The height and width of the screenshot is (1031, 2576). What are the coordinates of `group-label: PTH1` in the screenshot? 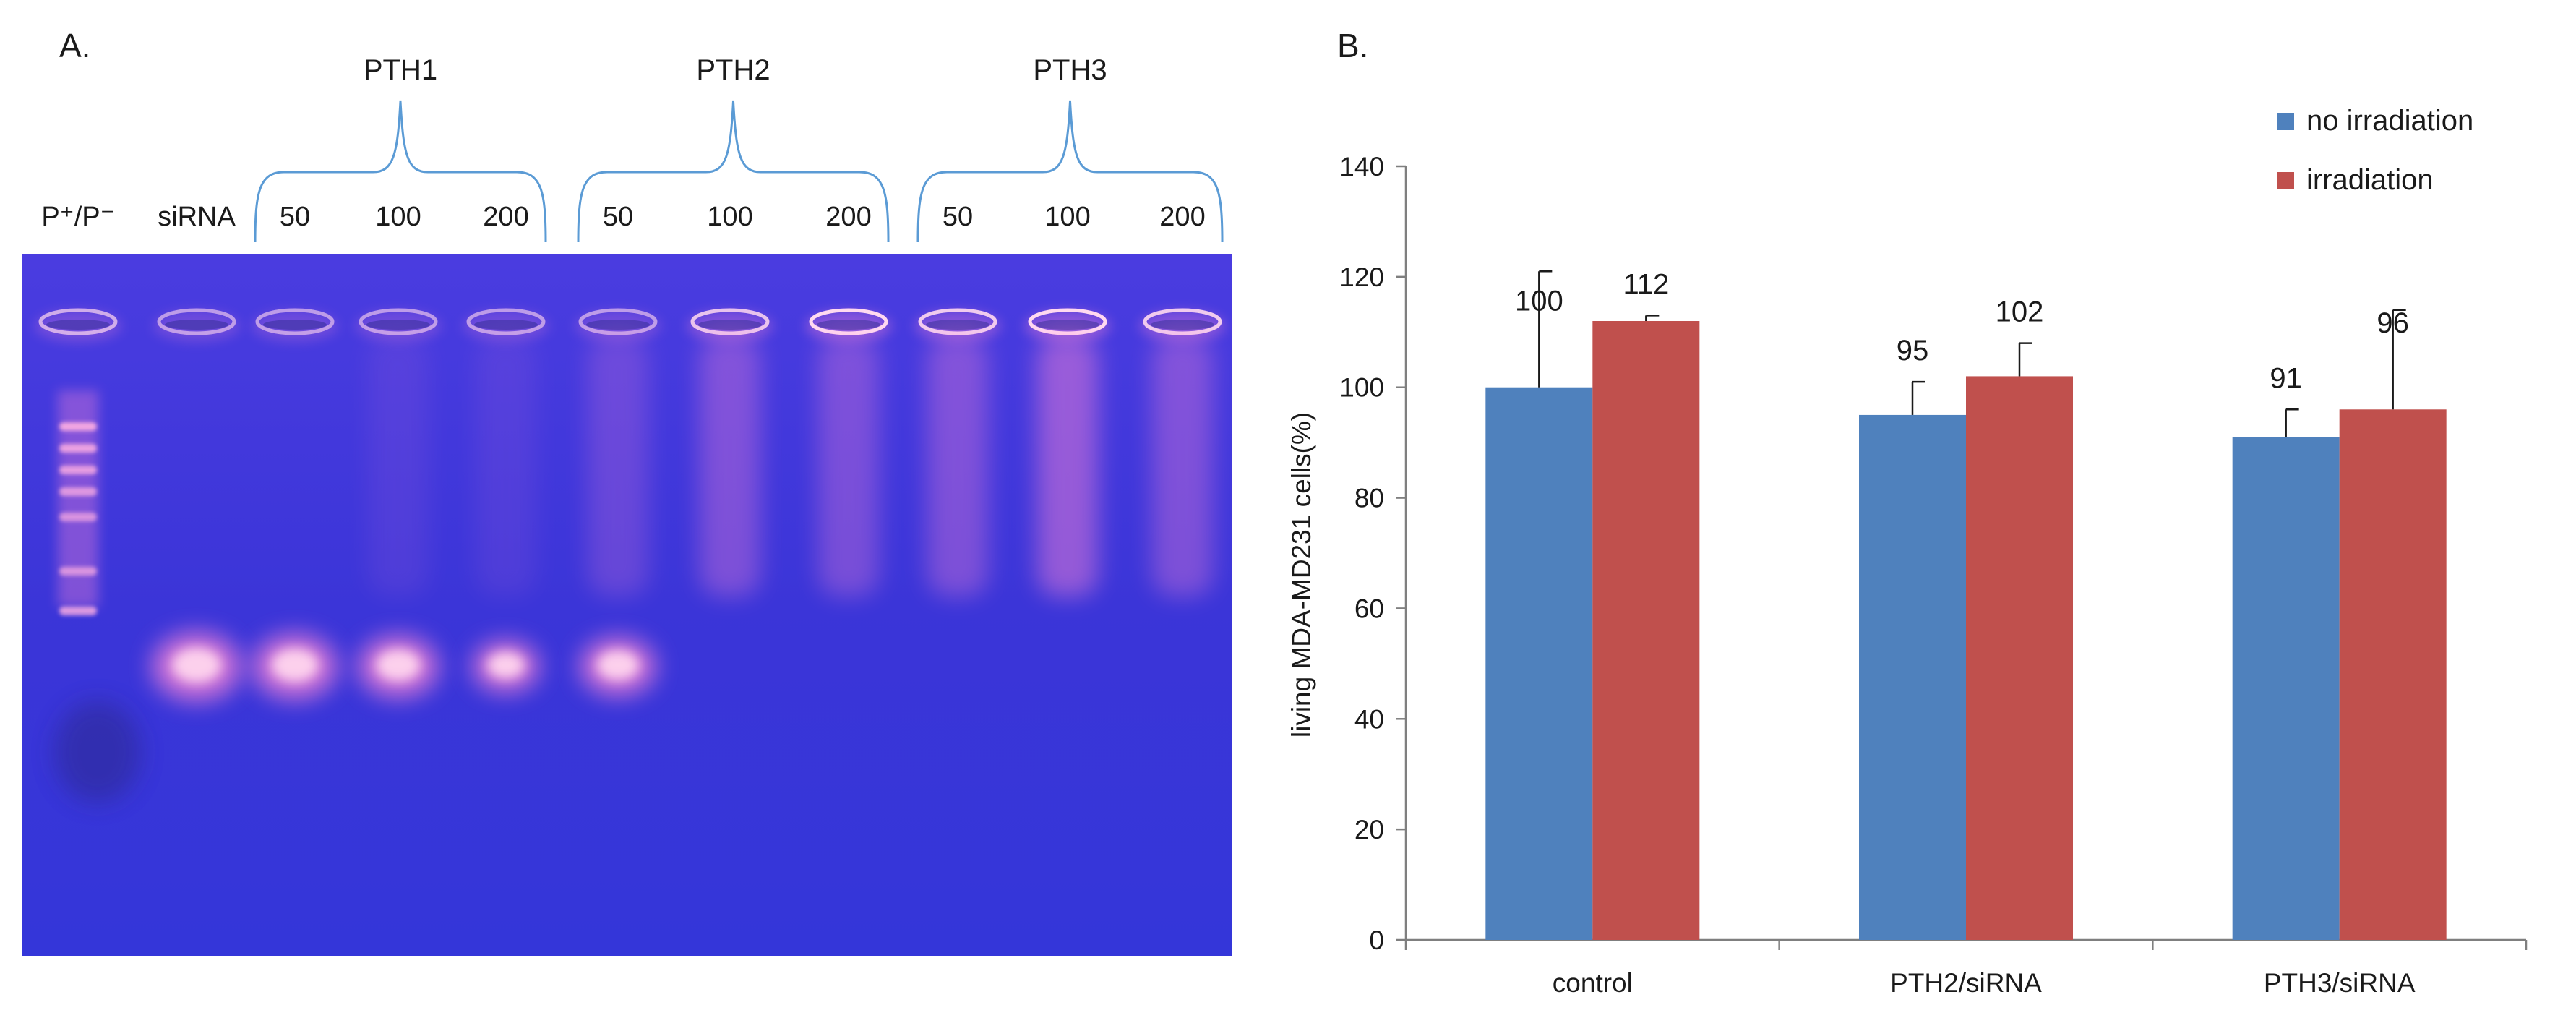 It's located at (401, 70).